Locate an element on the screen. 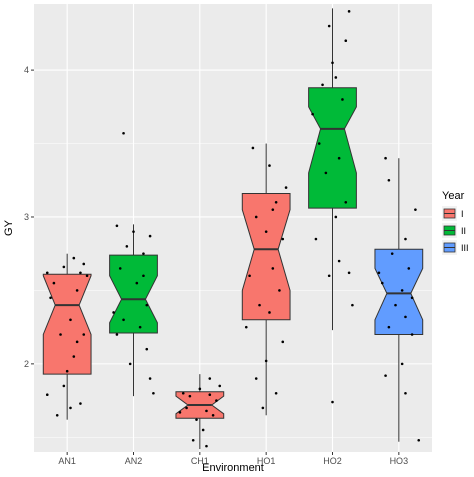  y-tick-label: 3 is located at coordinates (26, 217).